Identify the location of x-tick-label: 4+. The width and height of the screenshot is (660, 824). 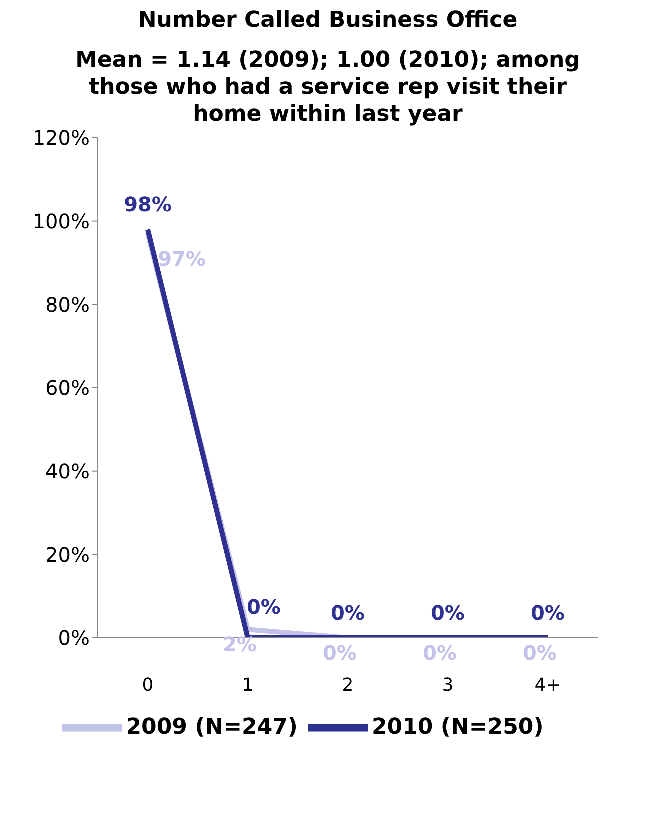
(548, 685).